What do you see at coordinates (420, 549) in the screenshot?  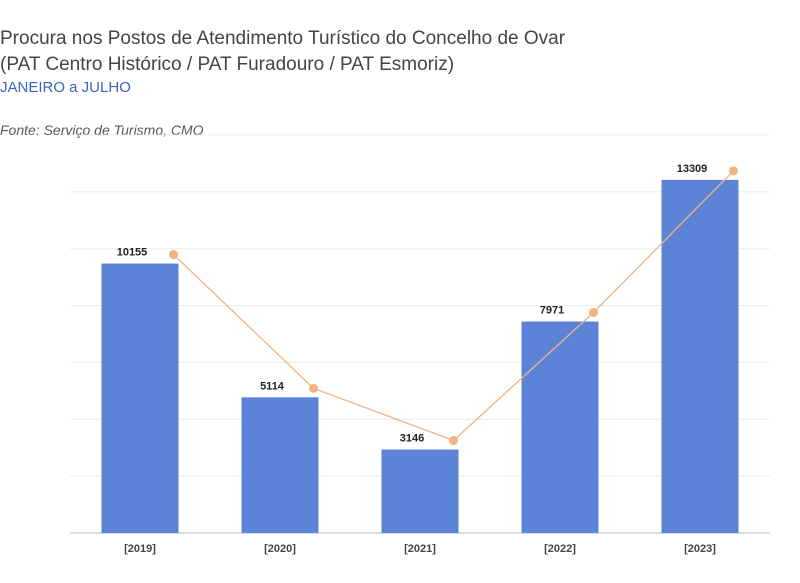 I see `x-tick-label-2: [2021]` at bounding box center [420, 549].